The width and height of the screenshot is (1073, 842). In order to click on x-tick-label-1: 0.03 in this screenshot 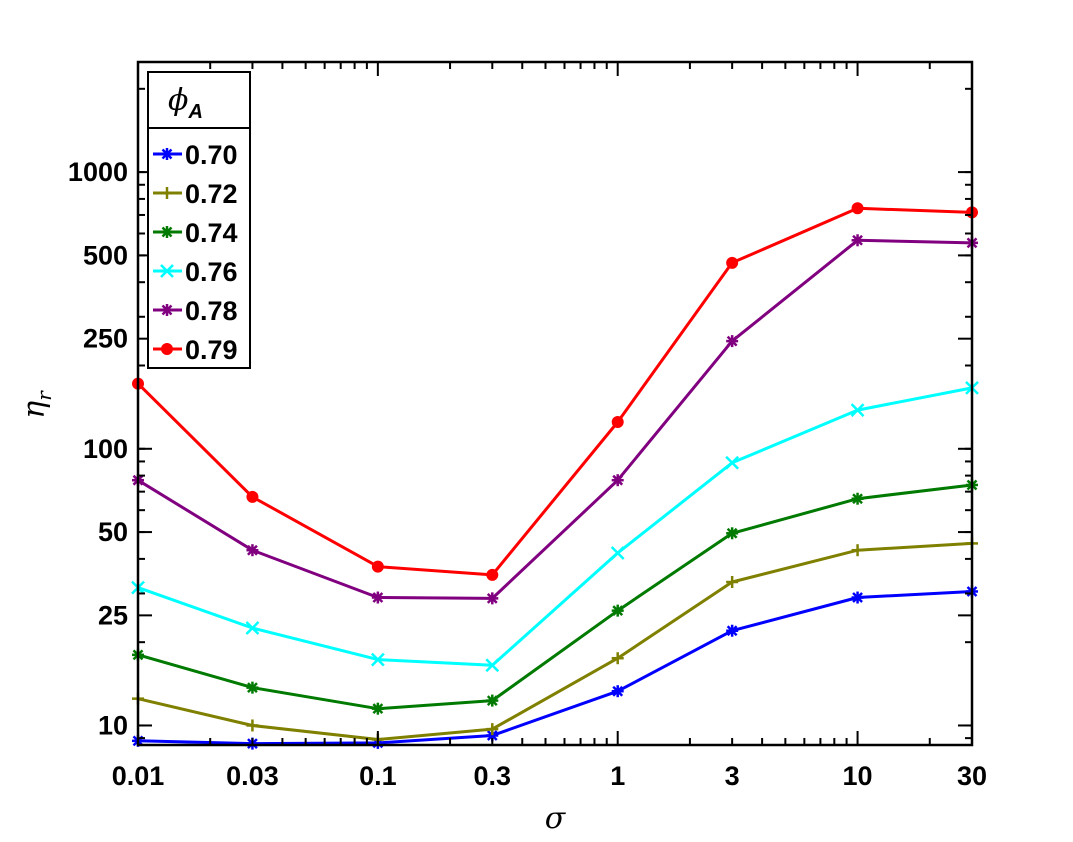, I will do `click(252, 776)`.